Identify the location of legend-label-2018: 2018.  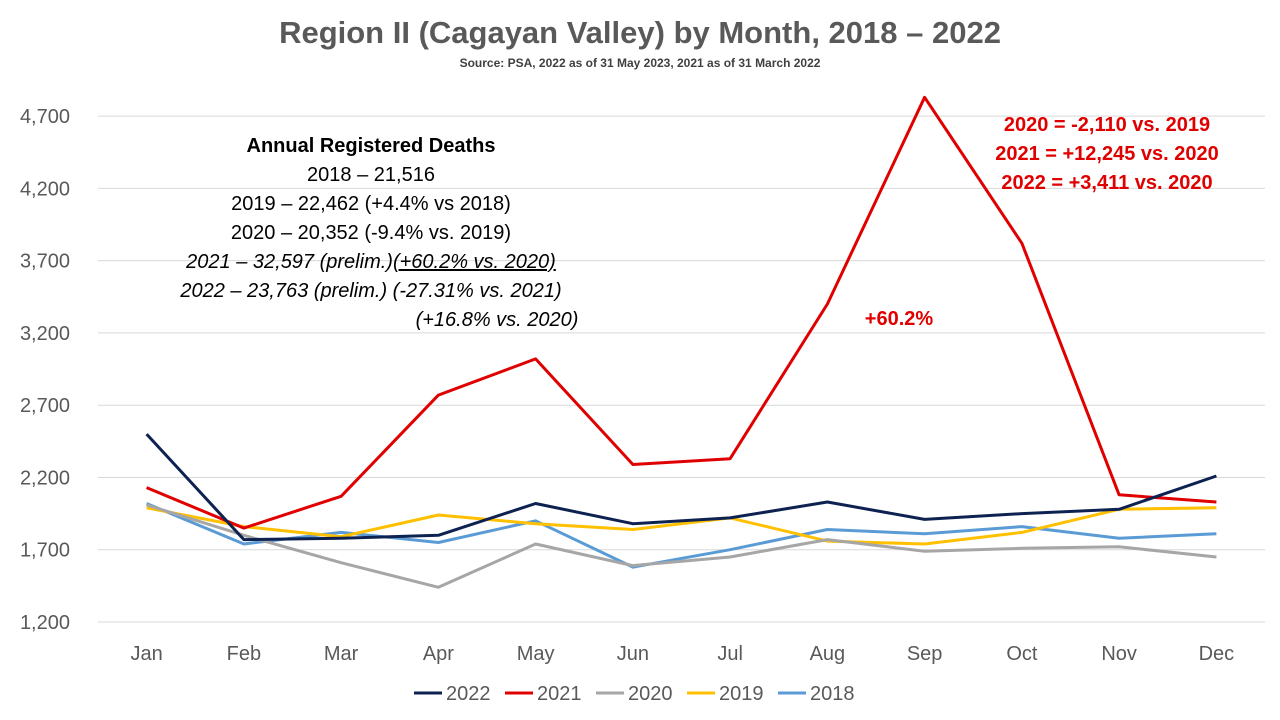
(832, 694).